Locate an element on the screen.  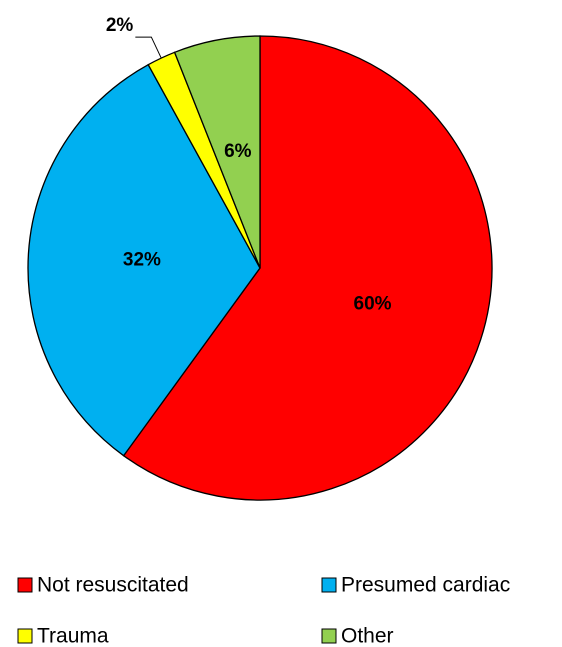
data-label: 60% is located at coordinates (373, 304).